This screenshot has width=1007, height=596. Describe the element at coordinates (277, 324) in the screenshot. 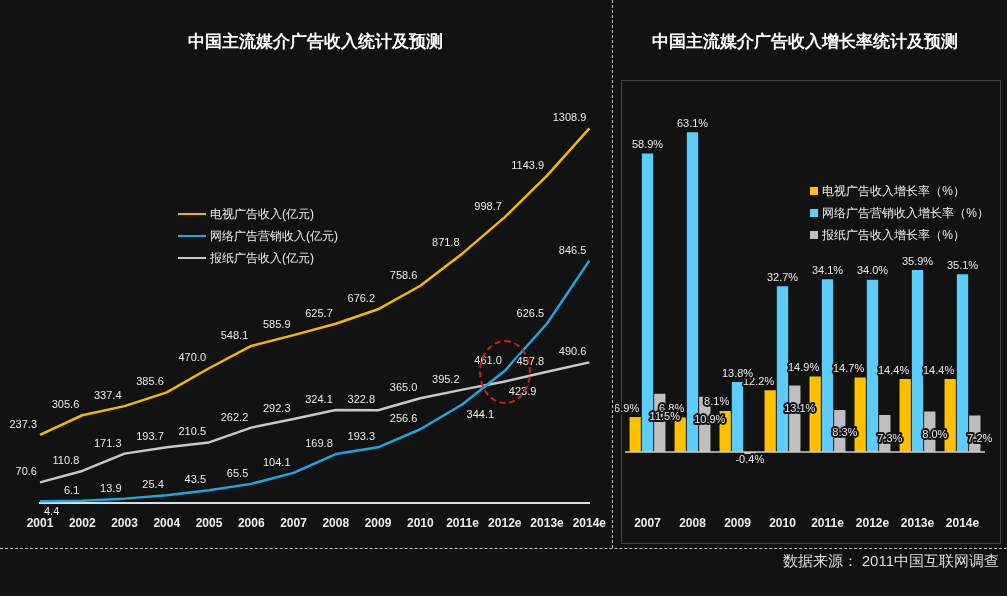

I see `data-label: 585.9` at that location.